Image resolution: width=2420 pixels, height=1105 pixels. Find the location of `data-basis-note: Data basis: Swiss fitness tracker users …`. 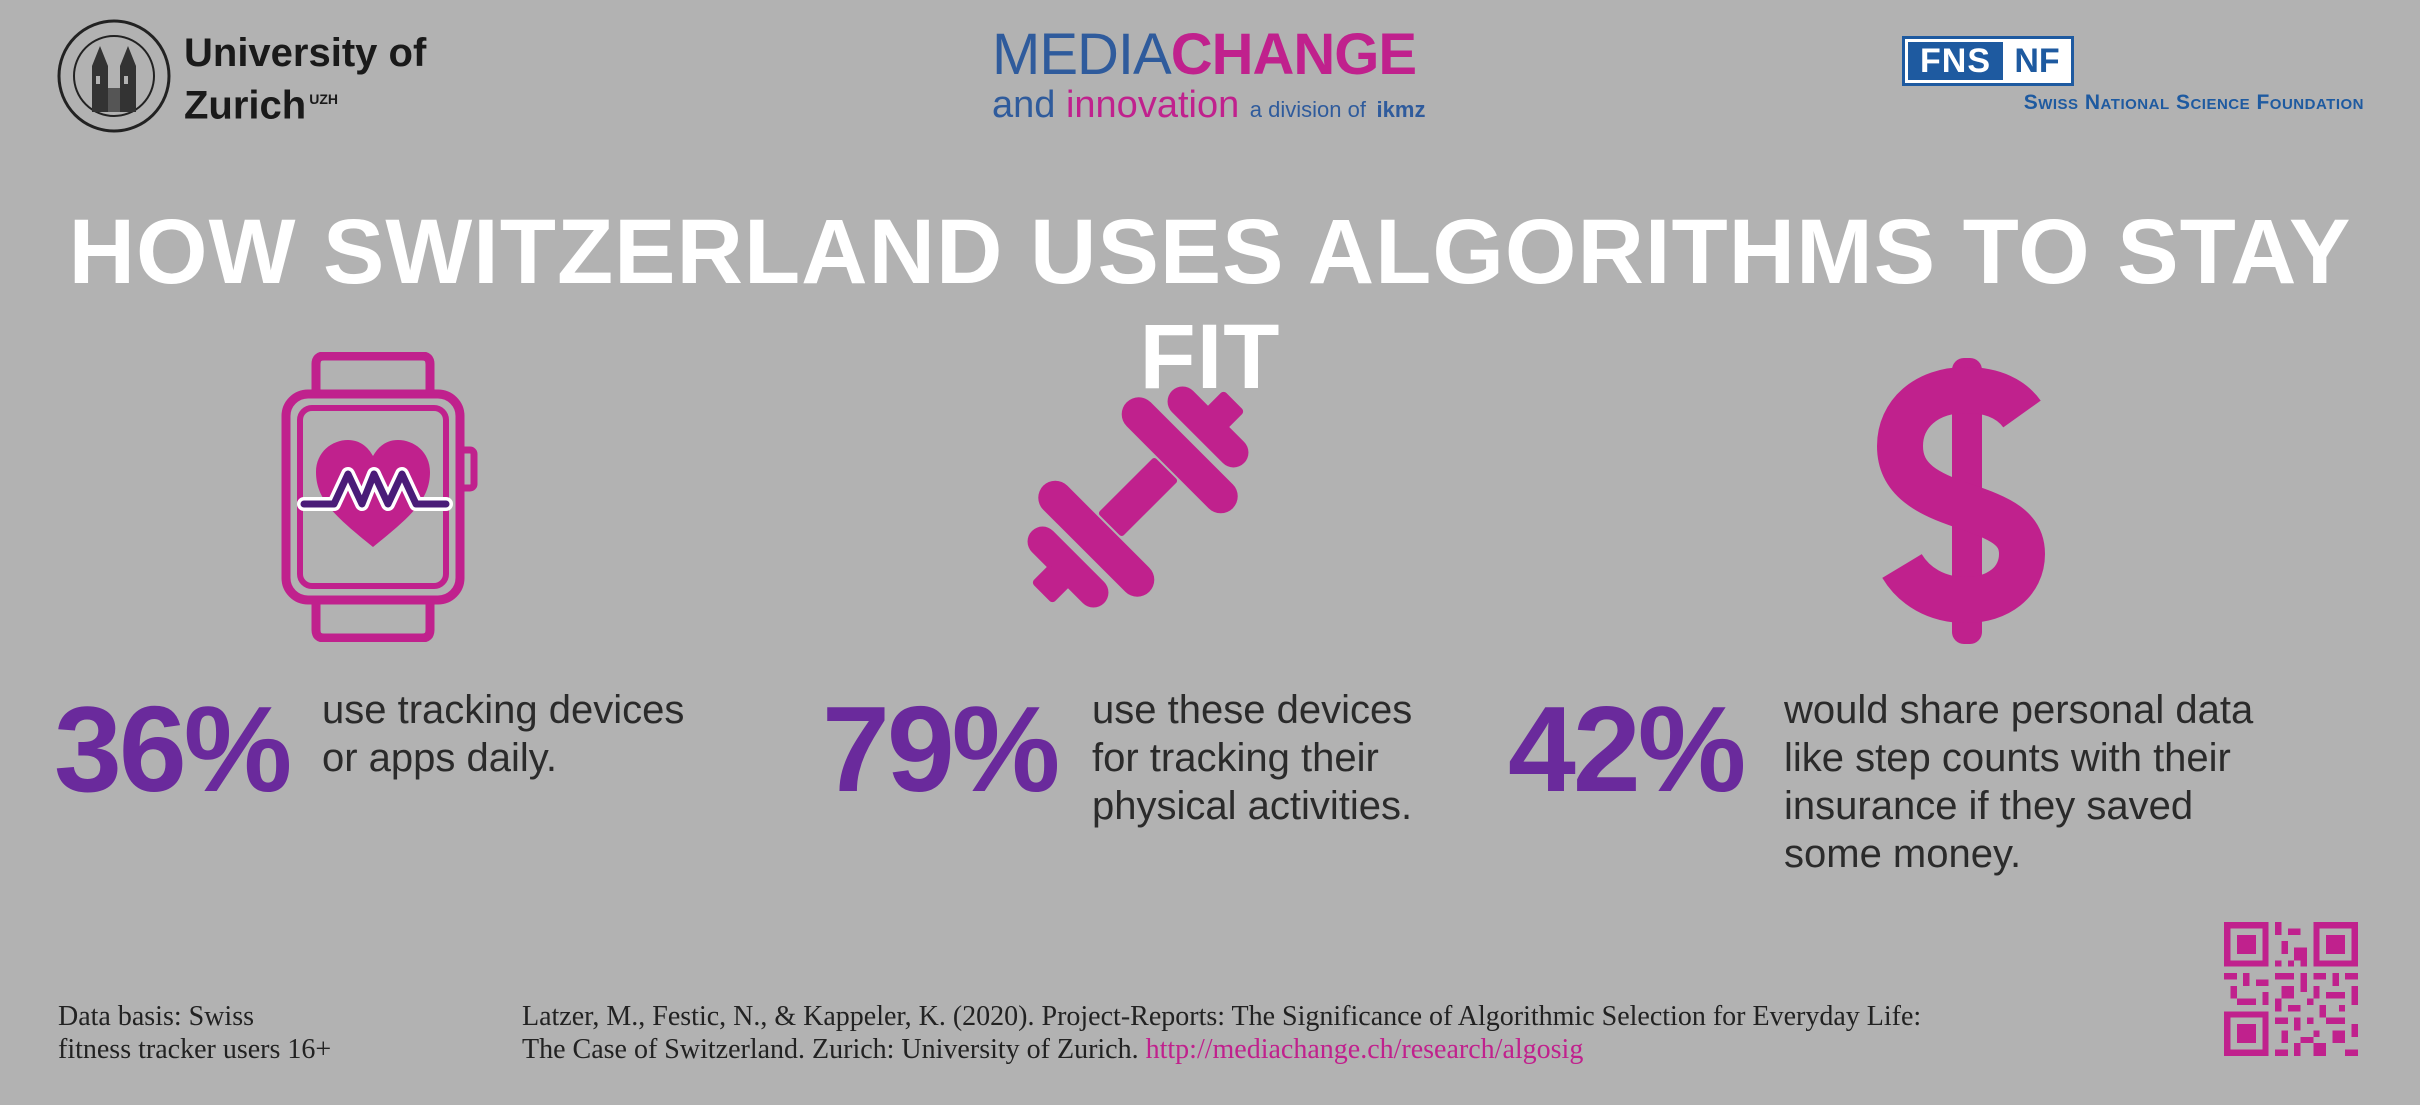

data-basis-note: Data basis: Swiss fitness tracker users … is located at coordinates (238, 1033).